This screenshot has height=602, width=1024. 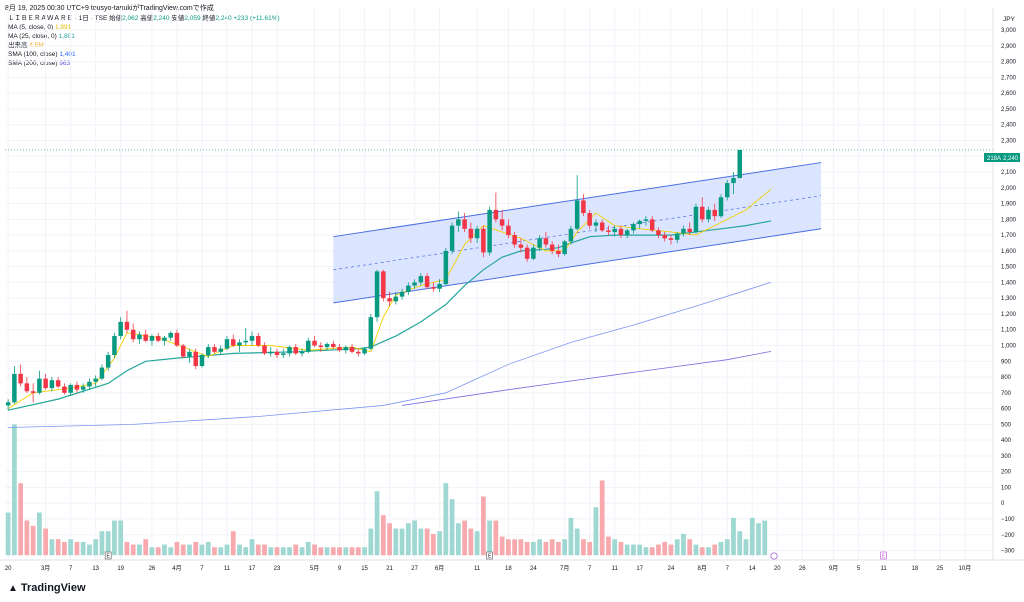 I want to click on price-tick-label: 3,000, so click(x=1009, y=31).